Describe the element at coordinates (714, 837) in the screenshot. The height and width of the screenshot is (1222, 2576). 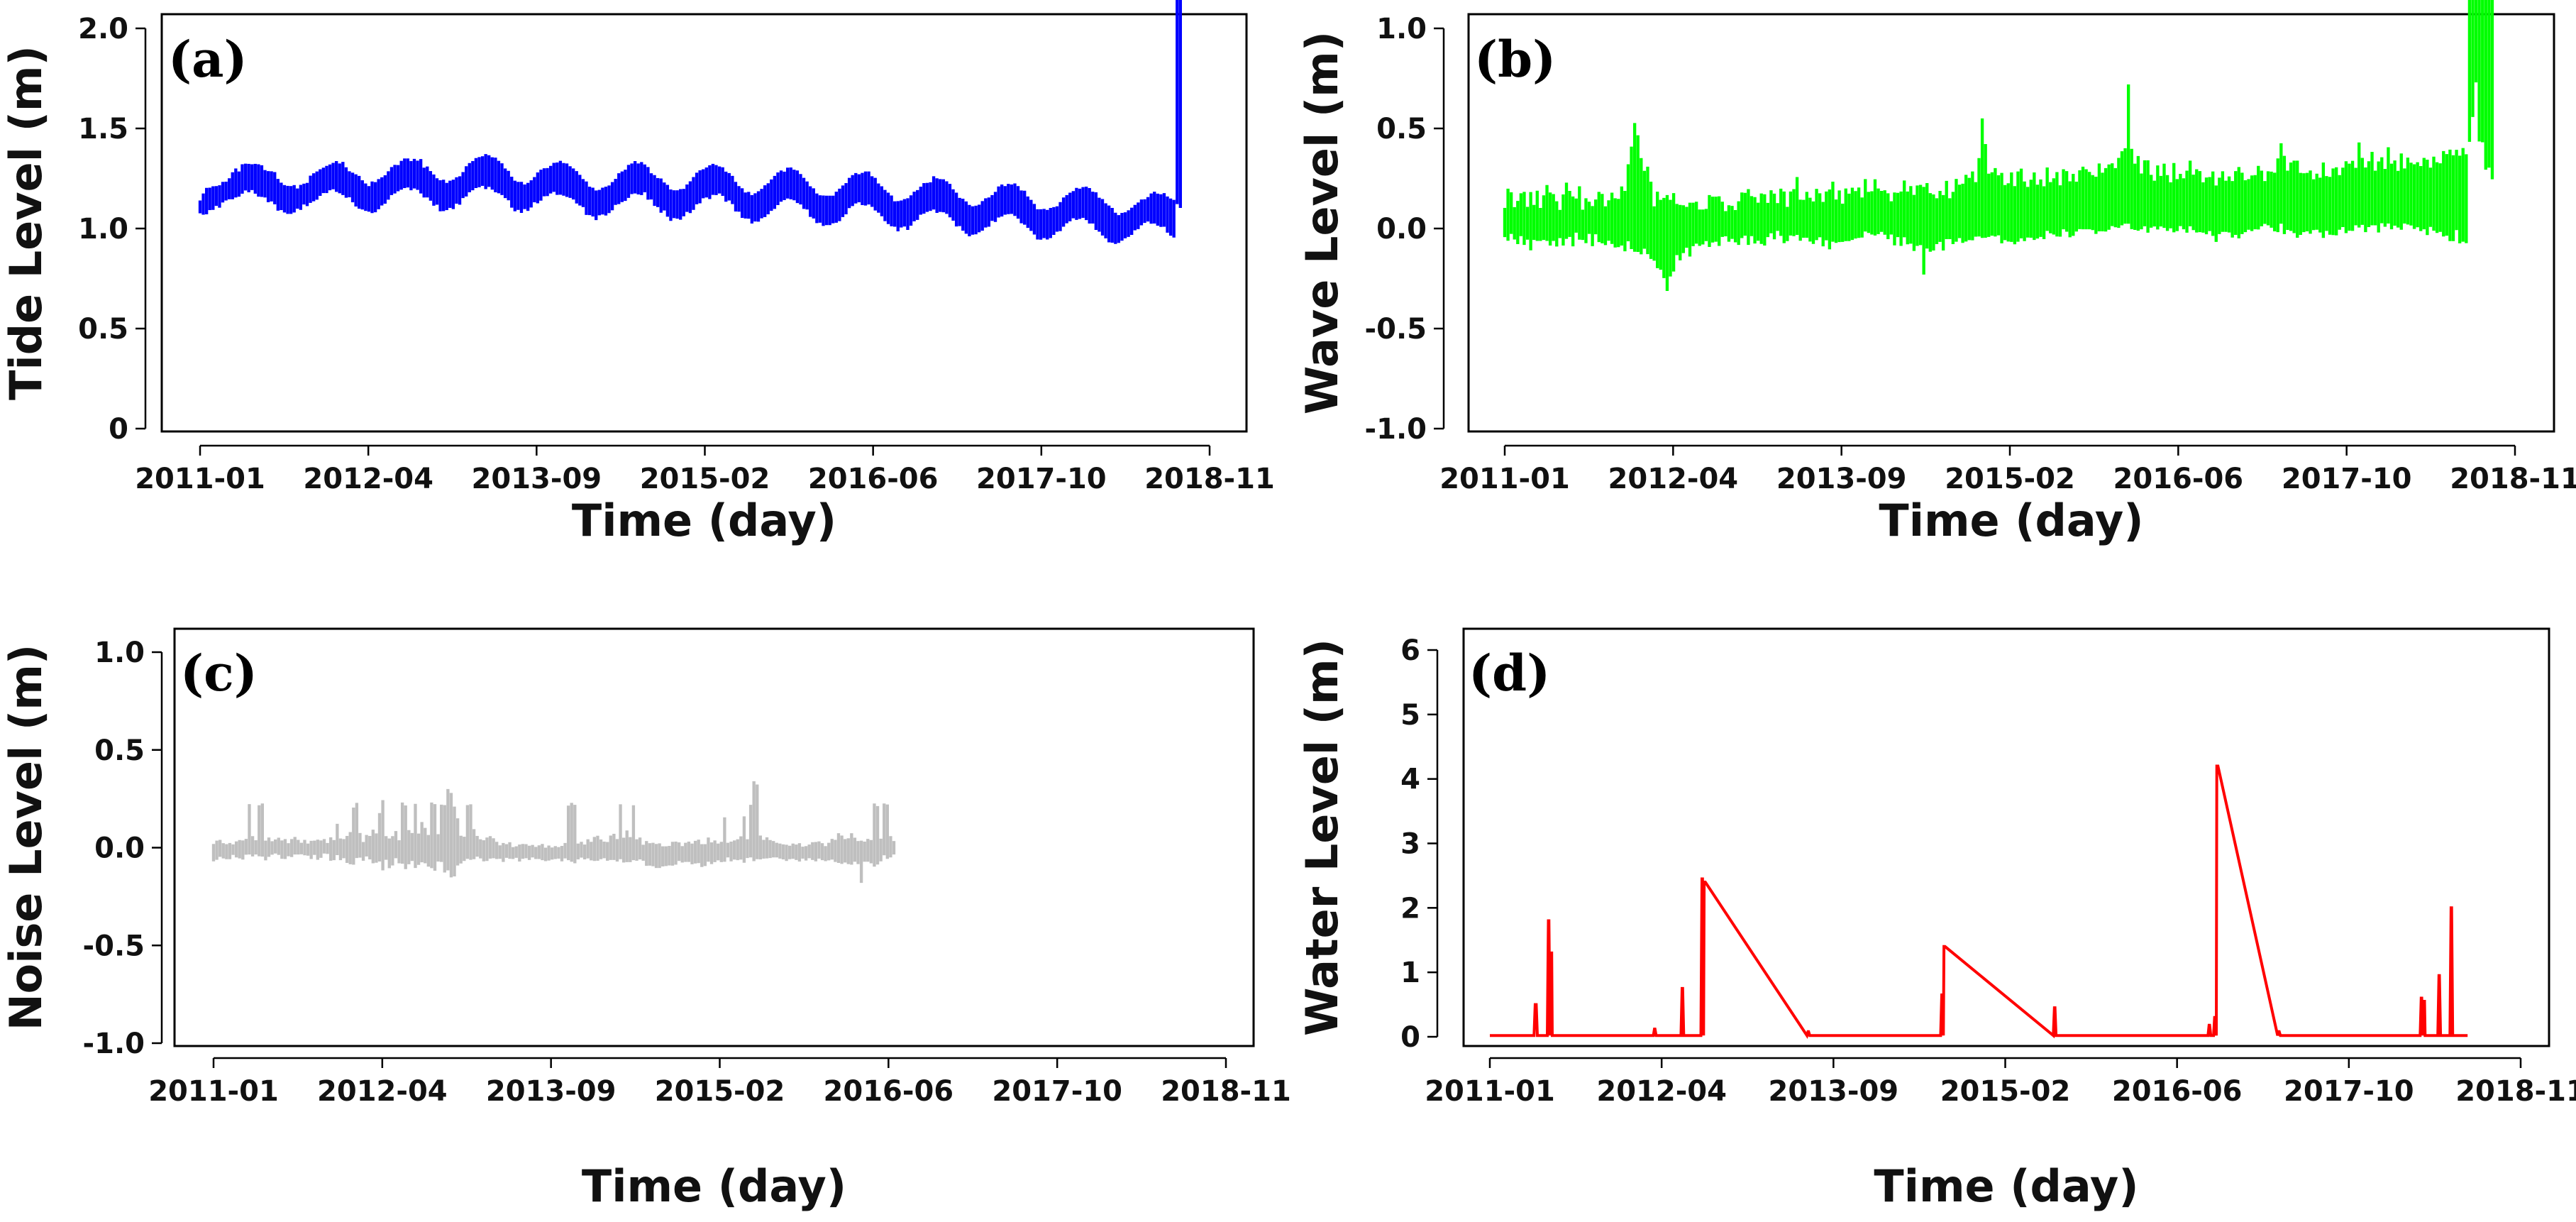
I see `panel-c-plot-frame` at that location.